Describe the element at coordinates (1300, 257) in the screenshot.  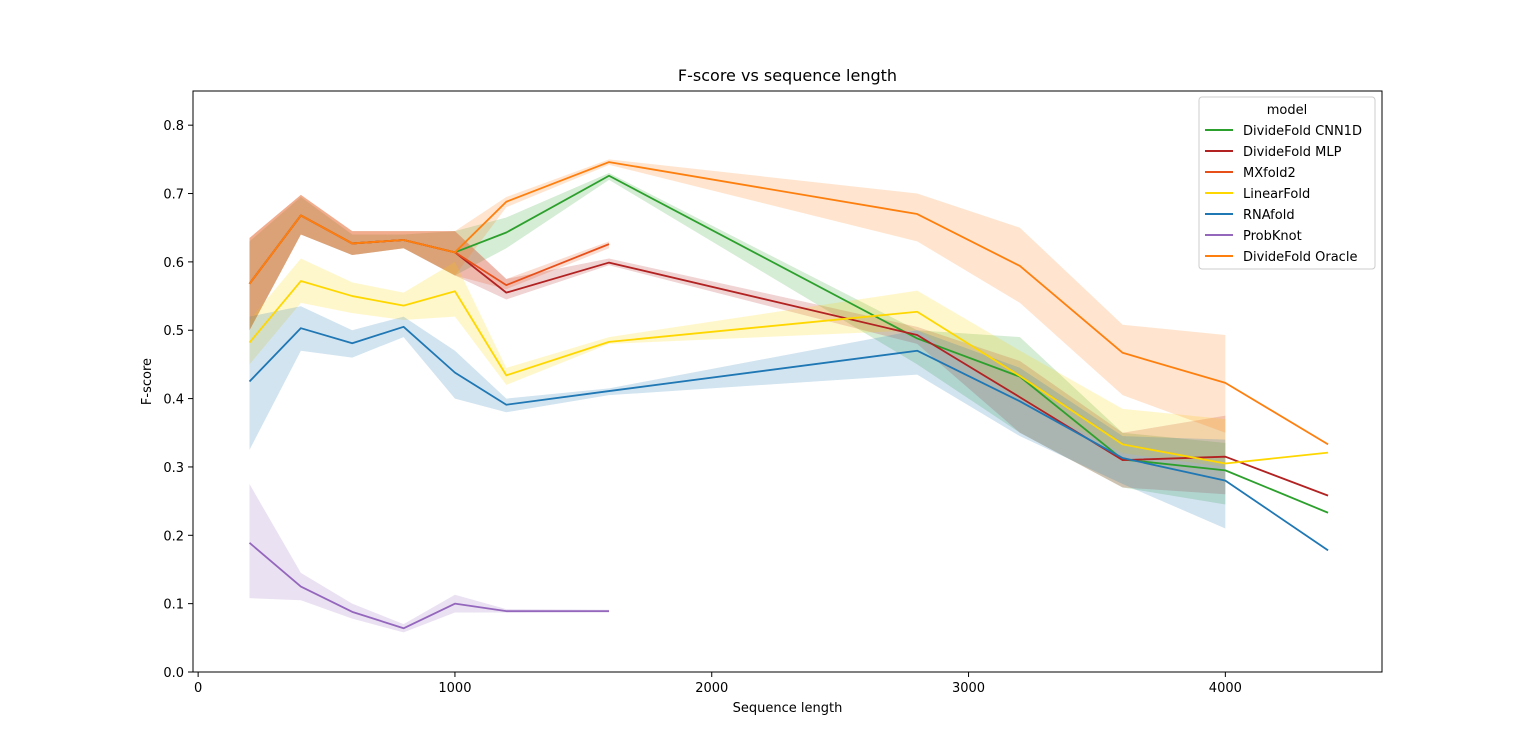
I see `legend-label-dividefold-oracle: DivideFold Oracle` at that location.